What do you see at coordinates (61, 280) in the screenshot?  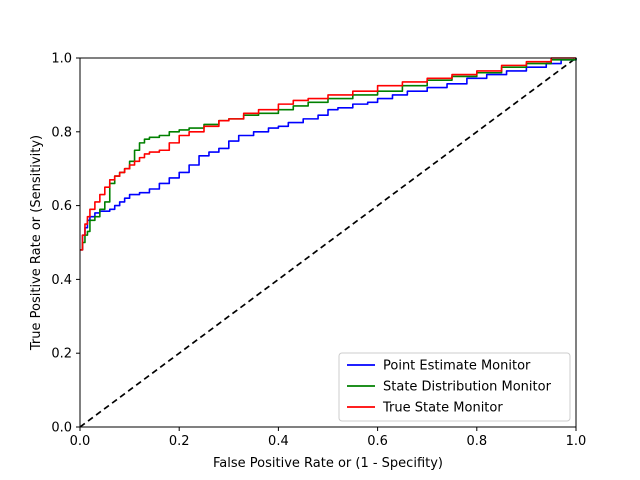 I see `y-tick-label: 0.4` at bounding box center [61, 280].